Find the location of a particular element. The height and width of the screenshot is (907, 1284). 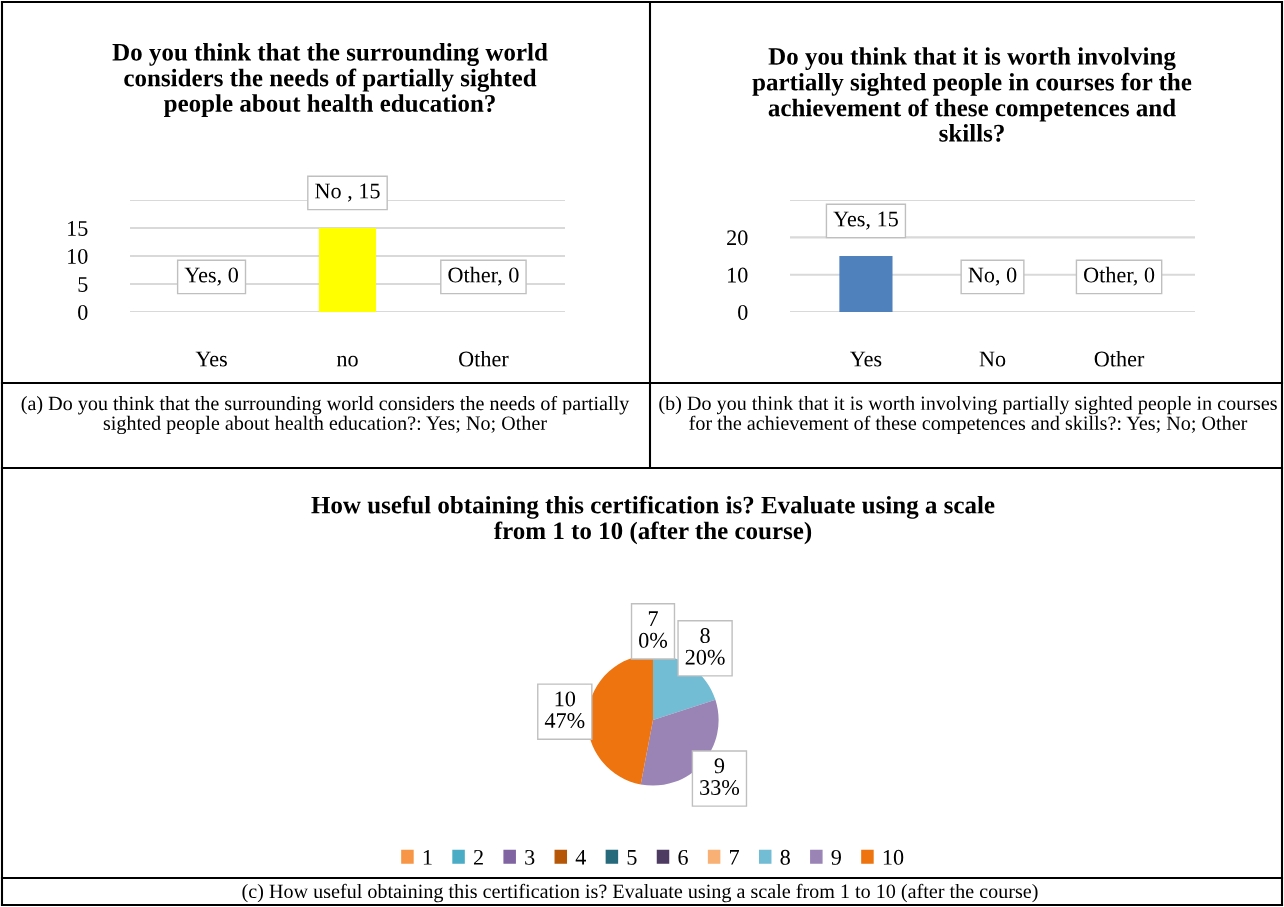

x-tick-label: No is located at coordinates (992, 359).